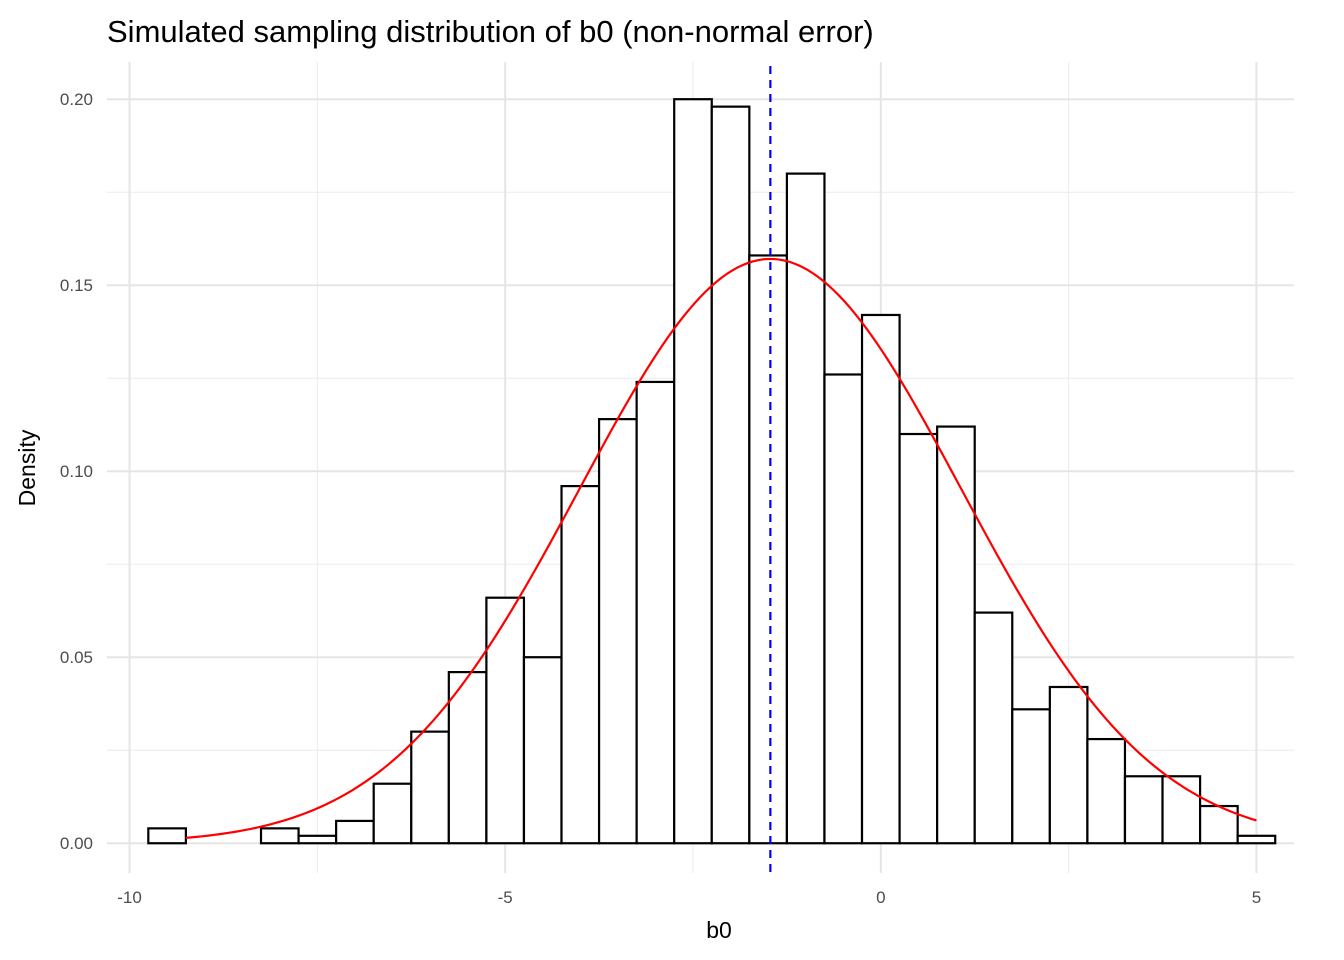  What do you see at coordinates (76, 99) in the screenshot?
I see `y-tick-label: 0.20` at bounding box center [76, 99].